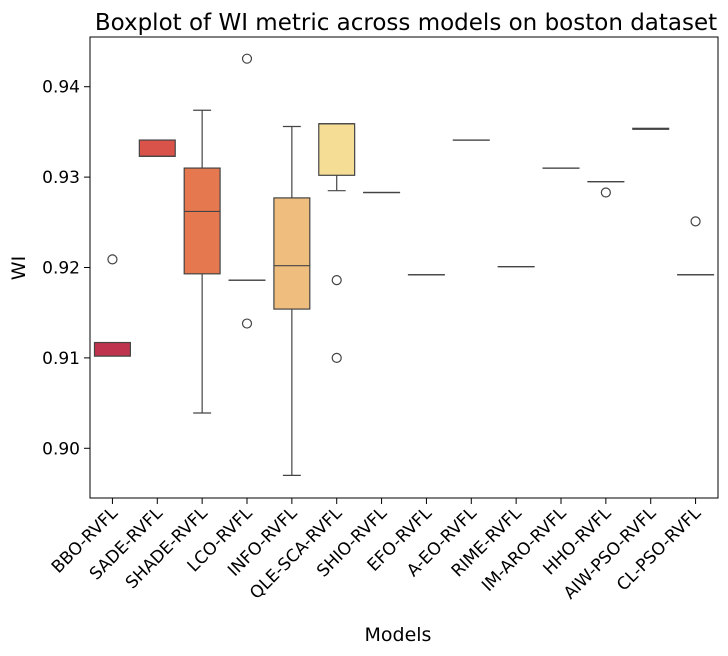 The image size is (728, 656). Describe the element at coordinates (61, 269) in the screenshot. I see `y-tick-label: 0.92` at that location.